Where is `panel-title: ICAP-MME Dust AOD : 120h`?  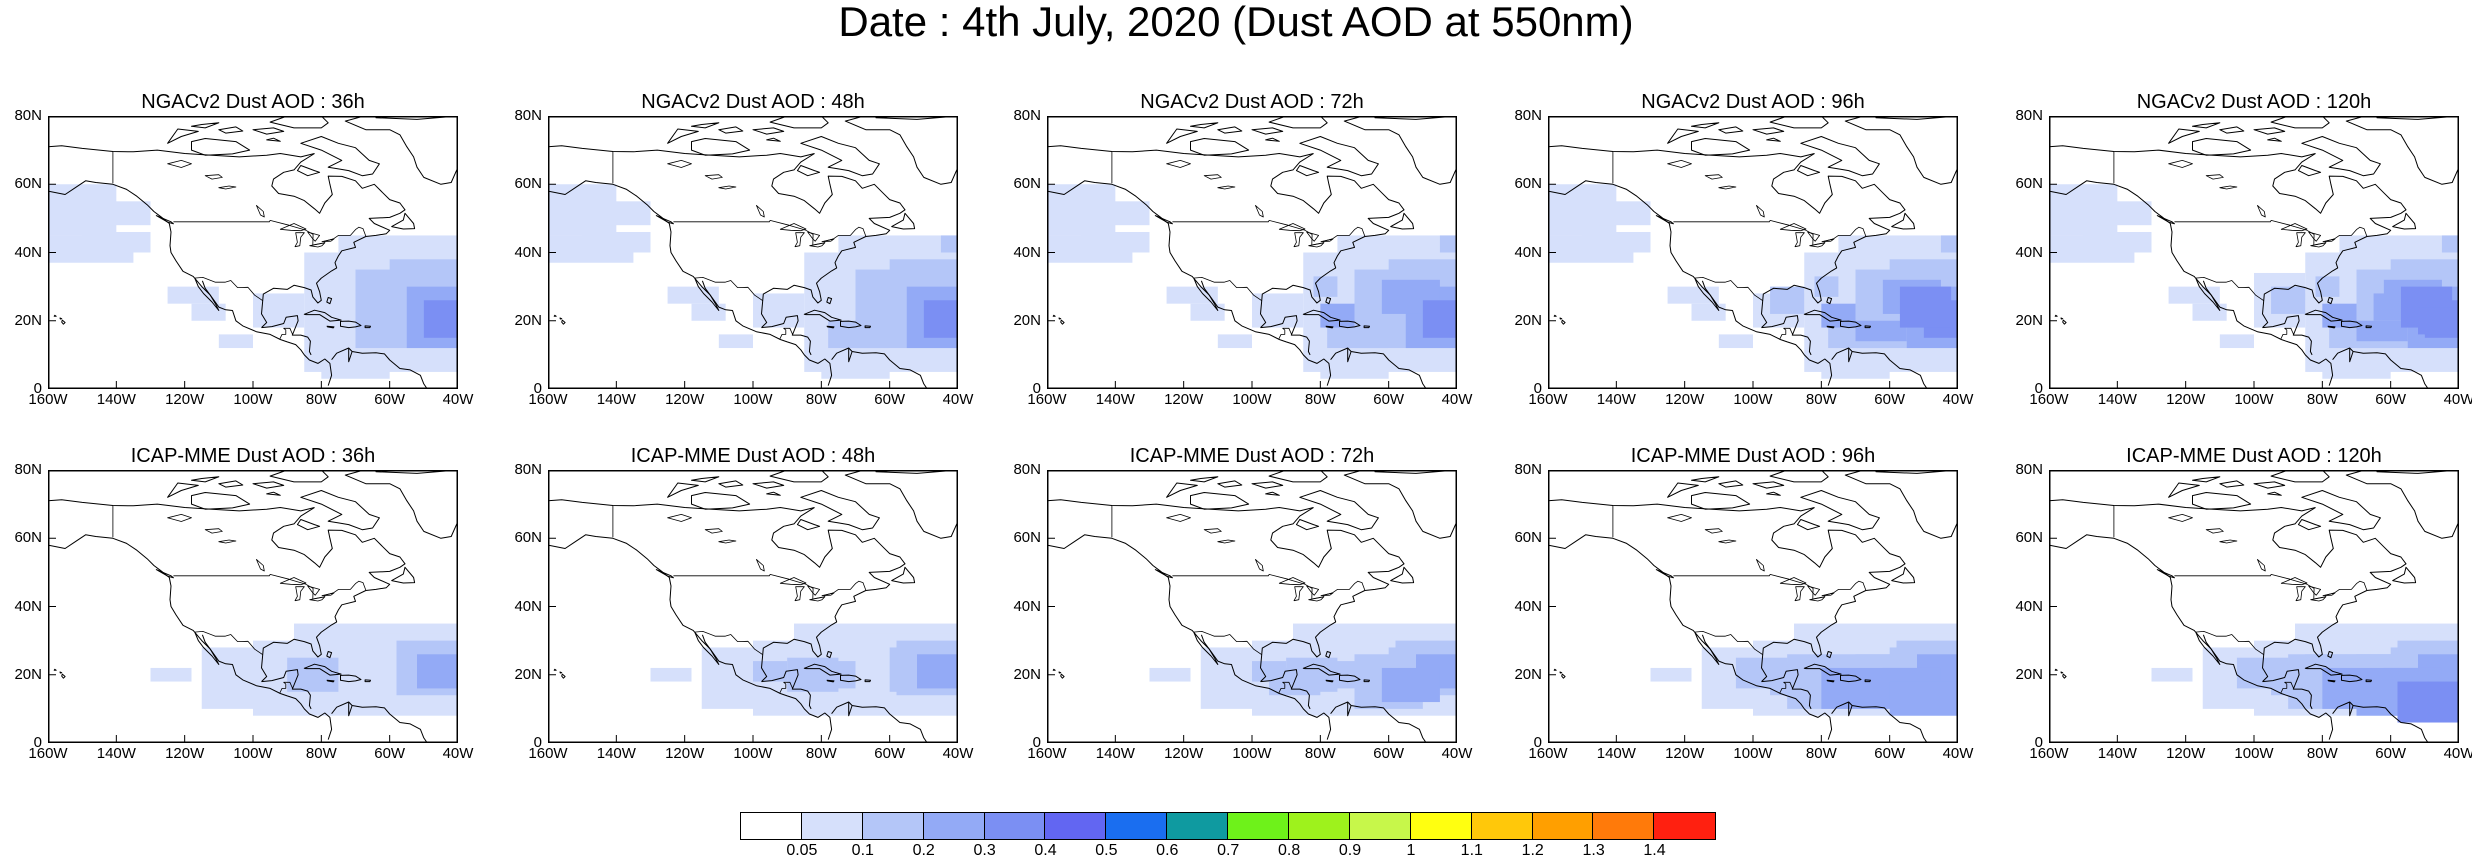 panel-title: ICAP-MME Dust AOD : 120h is located at coordinates (2254, 456).